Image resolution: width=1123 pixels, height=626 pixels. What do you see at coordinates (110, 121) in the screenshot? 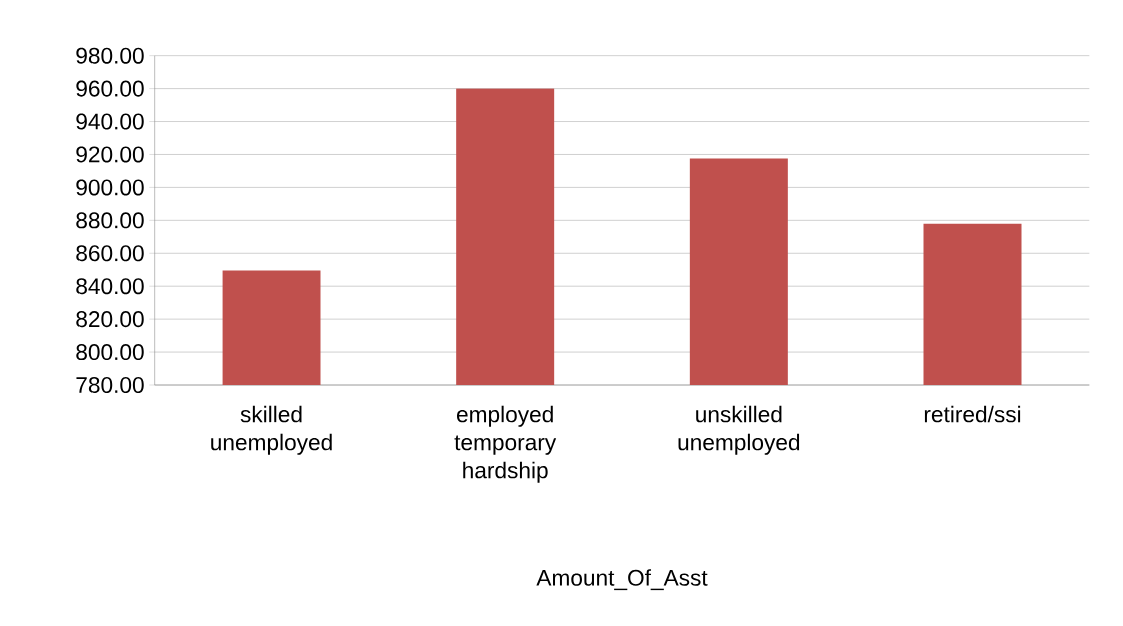
I see `y-tick-label: 940.00` at bounding box center [110, 121].